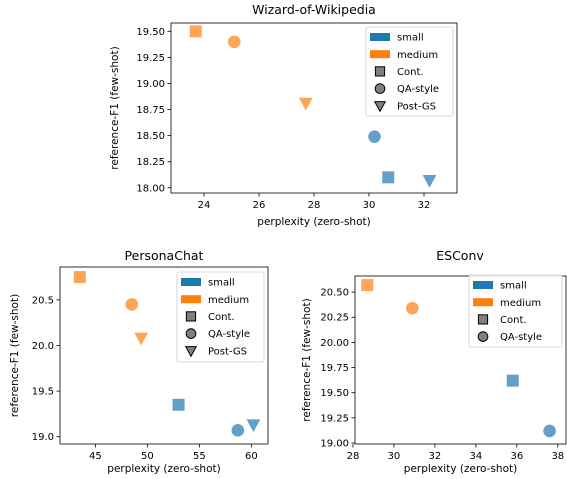 This screenshot has height=479, width=567. What do you see at coordinates (43, 346) in the screenshot?
I see `y-tick-label: 20.0` at bounding box center [43, 346].